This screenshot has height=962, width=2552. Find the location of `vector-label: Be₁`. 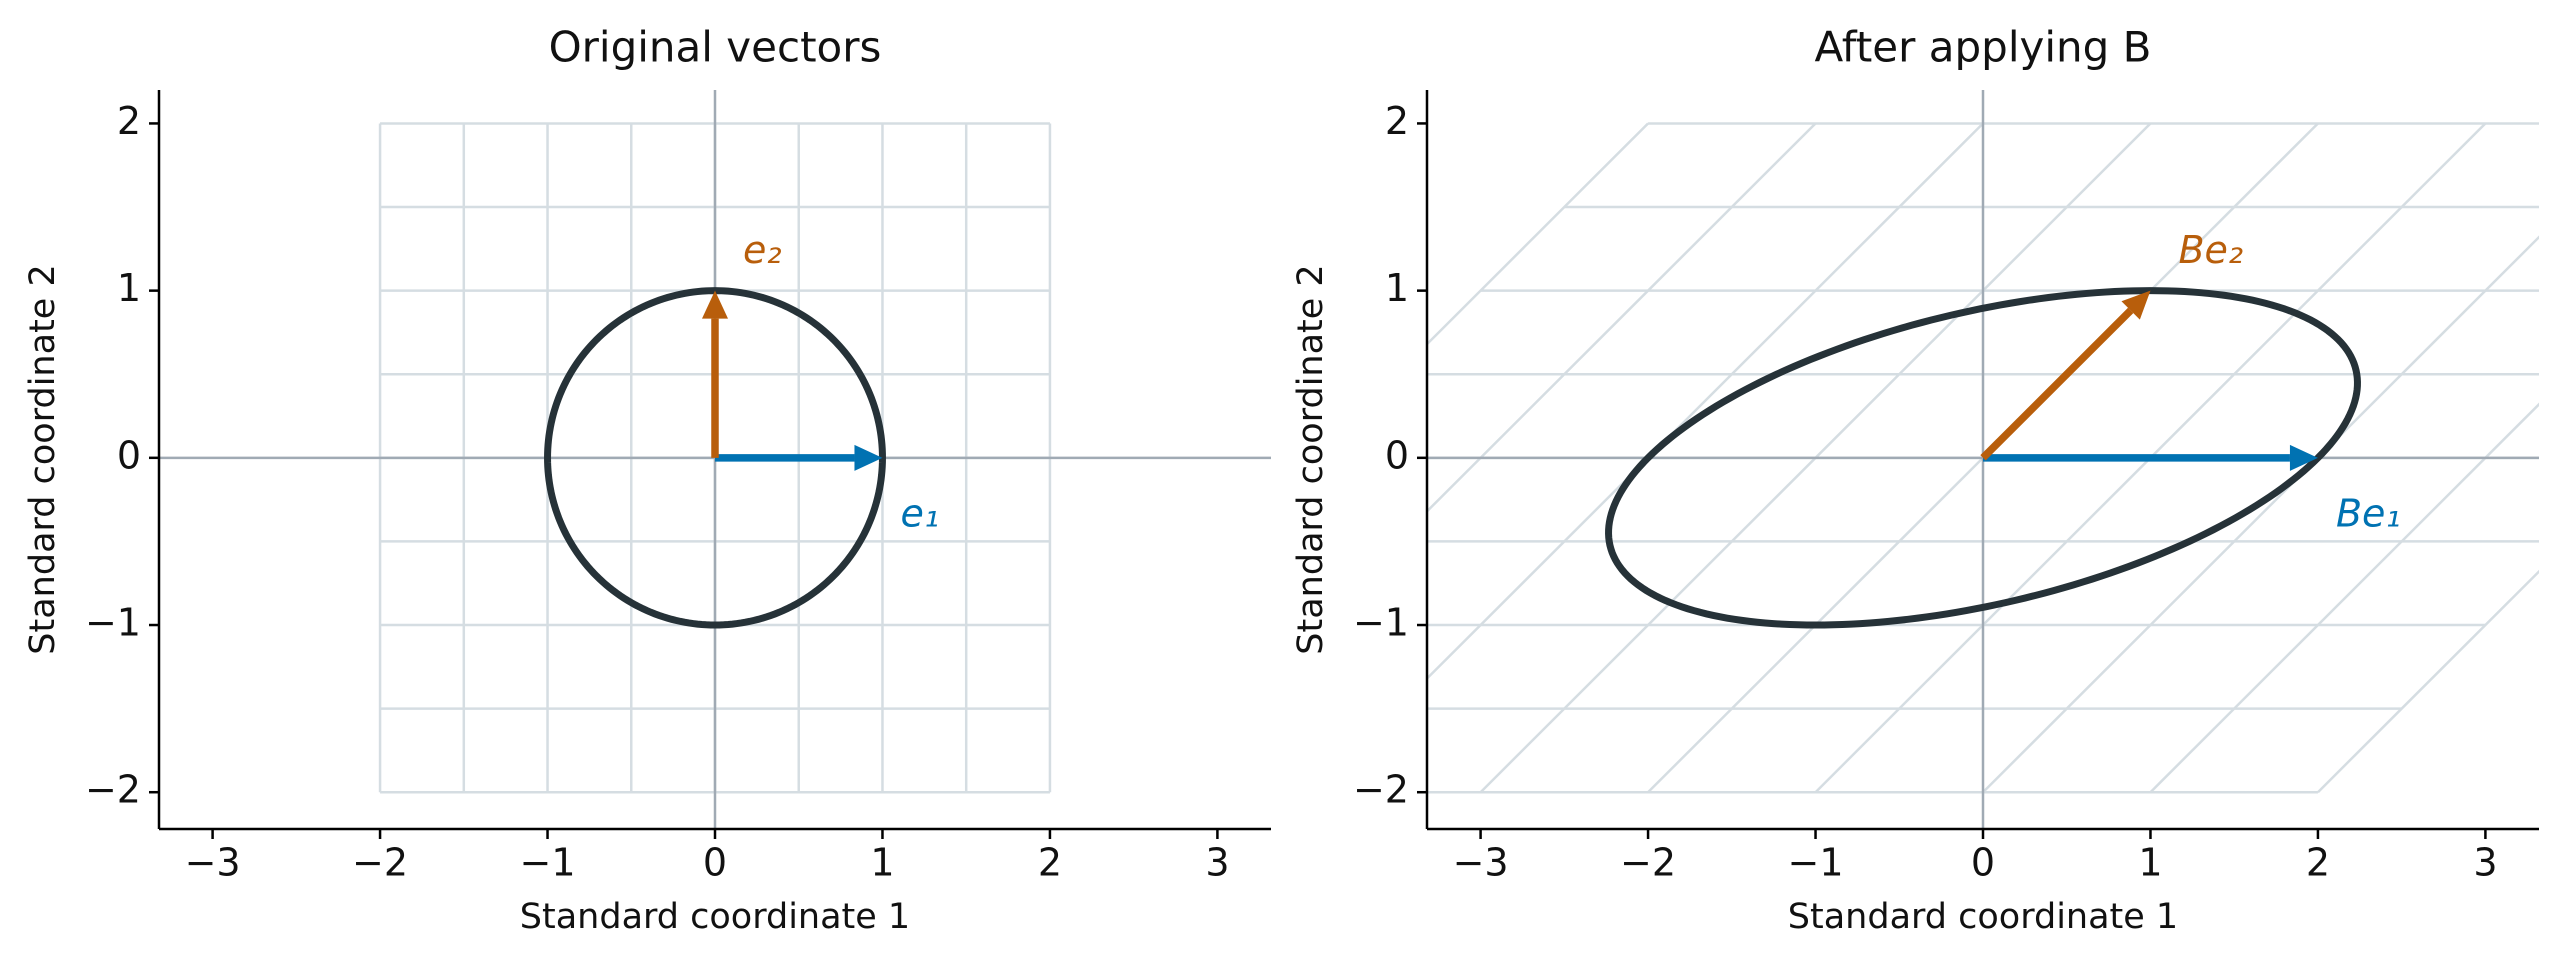

vector-label: Be₁ is located at coordinates (2368, 513).